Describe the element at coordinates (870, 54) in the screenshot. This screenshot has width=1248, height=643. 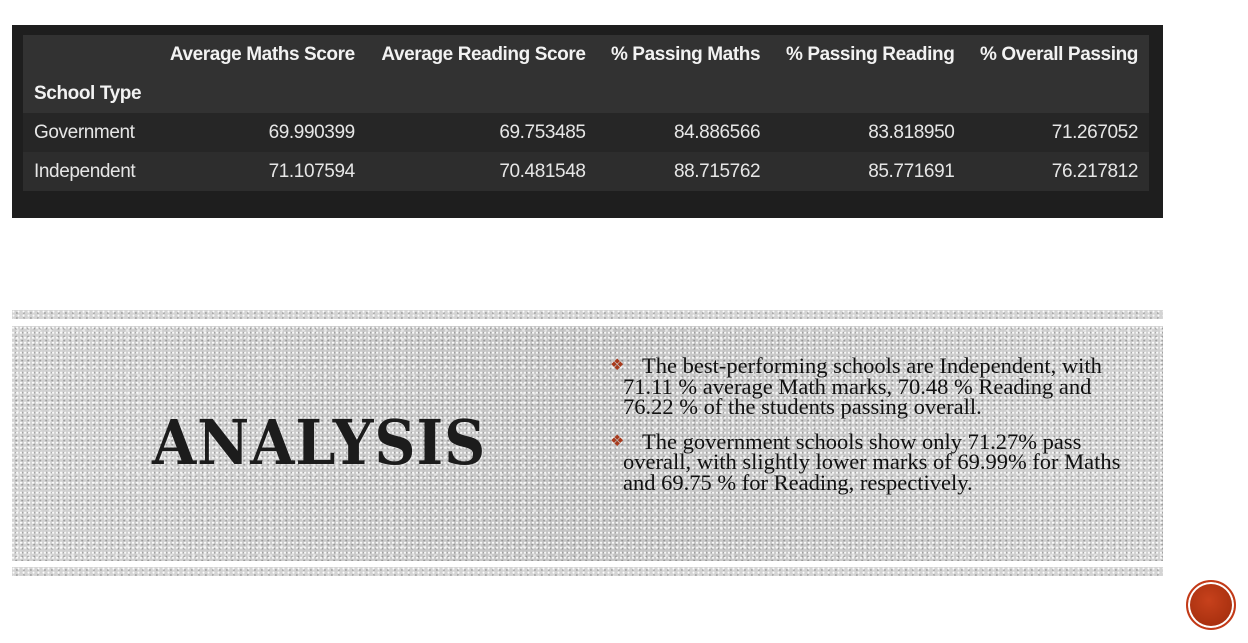
I see `column-header: % Passing Reading` at that location.